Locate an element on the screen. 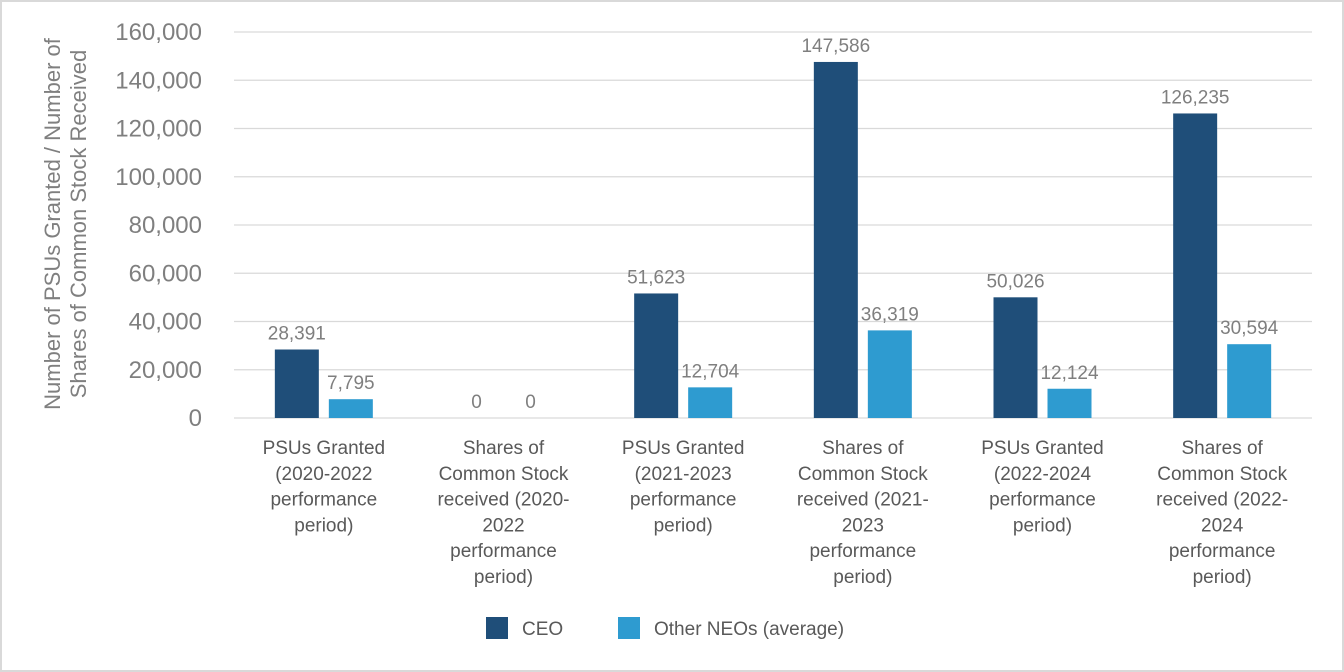 The width and height of the screenshot is (1344, 672). x-category-label: PSUs Granted (2021-2023 performance period) is located at coordinates (683, 487).